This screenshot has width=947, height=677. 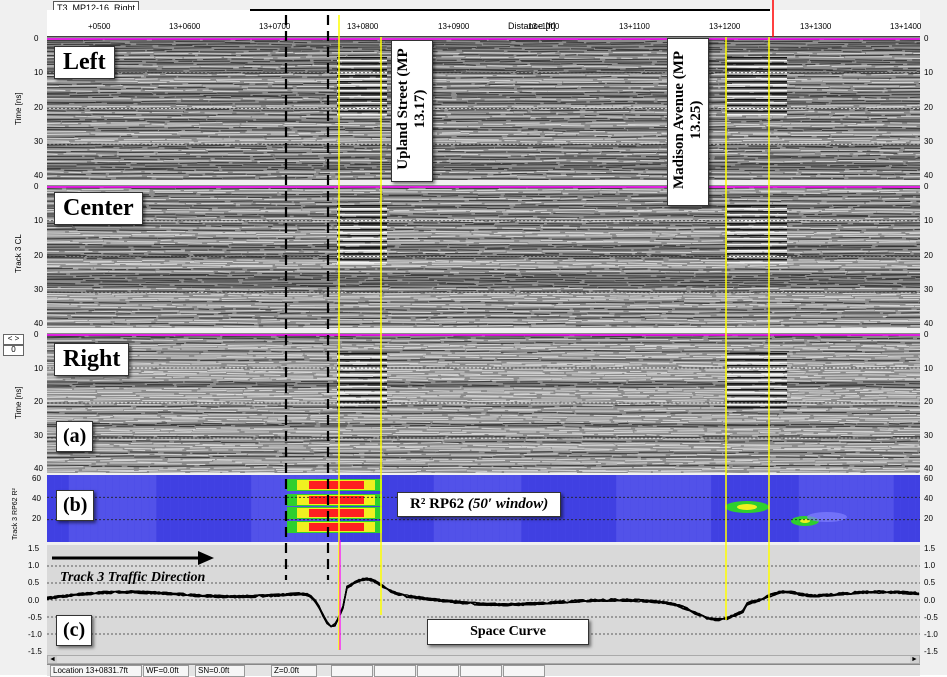 I want to click on distance-tick-label: 13+0600, so click(x=185, y=26).